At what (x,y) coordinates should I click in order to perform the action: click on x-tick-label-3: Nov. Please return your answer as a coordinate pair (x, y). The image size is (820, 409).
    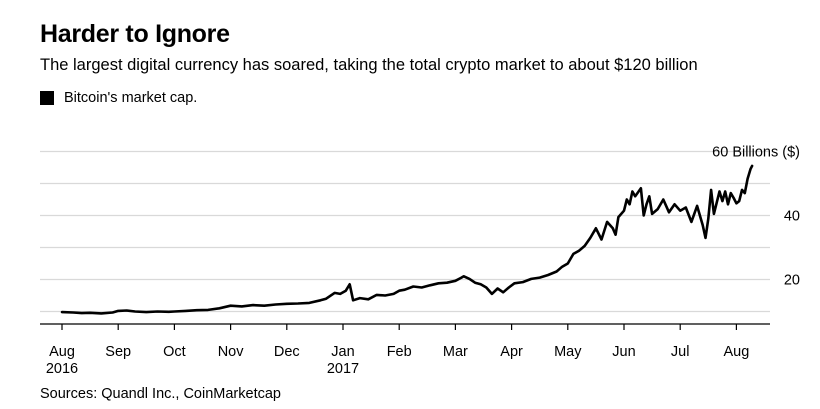
    Looking at the image, I should click on (231, 352).